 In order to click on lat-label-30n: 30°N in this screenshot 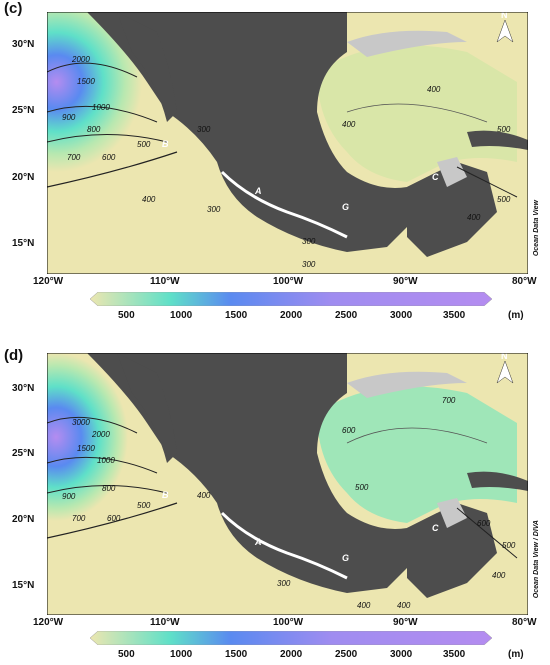, I will do `click(23, 388)`.